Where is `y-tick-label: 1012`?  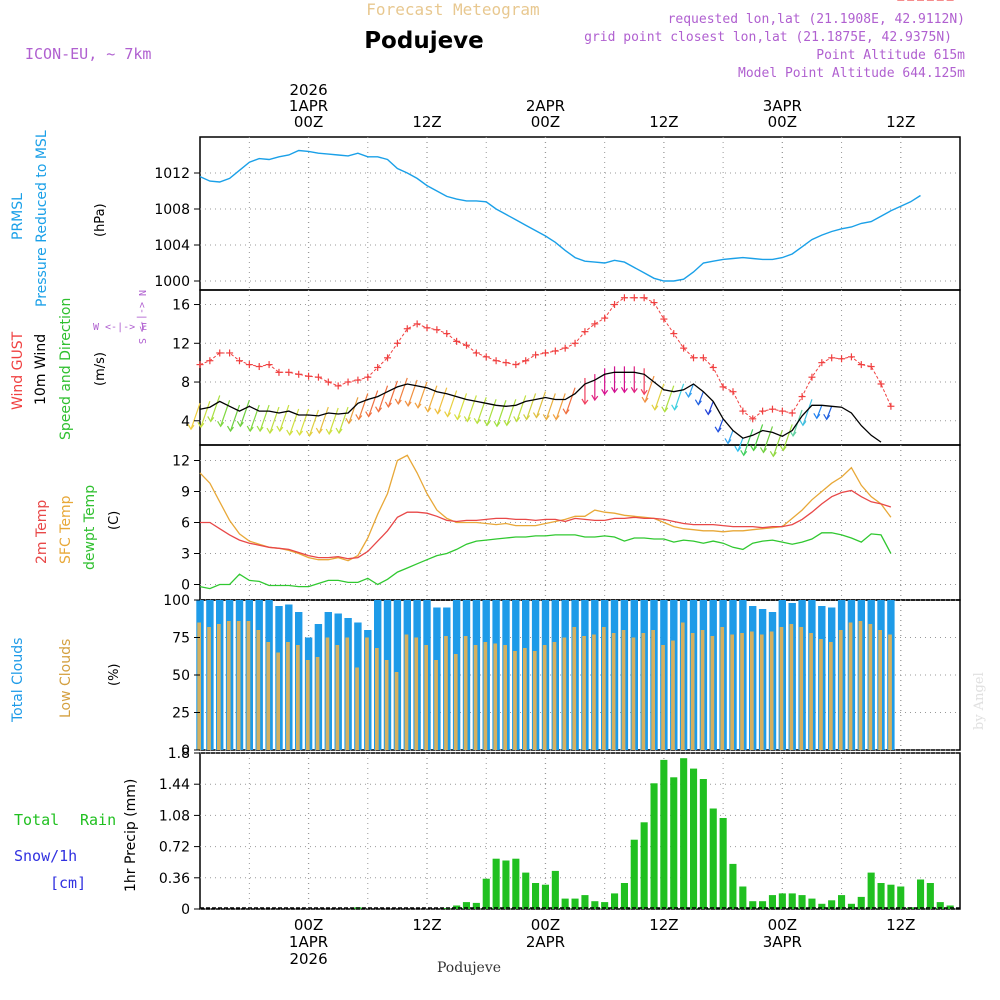
y-tick-label: 1012 is located at coordinates (172, 174).